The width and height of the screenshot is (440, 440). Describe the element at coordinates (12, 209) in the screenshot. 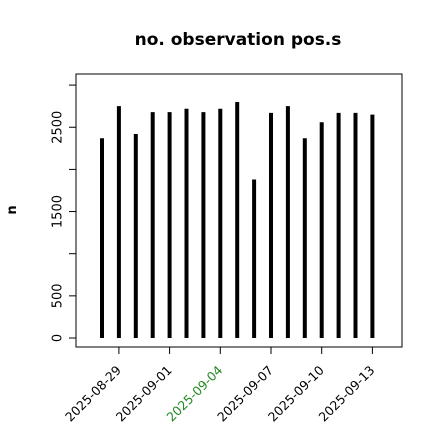

I see `y-axis-label: n` at that location.